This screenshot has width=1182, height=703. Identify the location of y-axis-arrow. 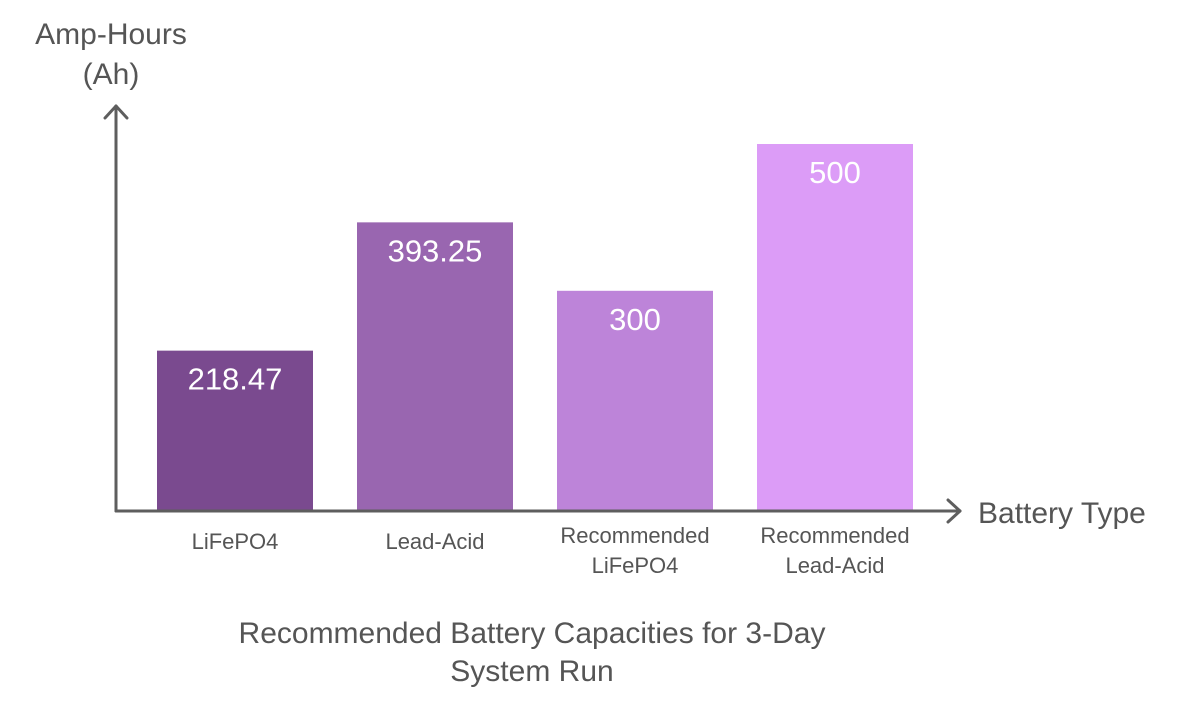
(116, 112).